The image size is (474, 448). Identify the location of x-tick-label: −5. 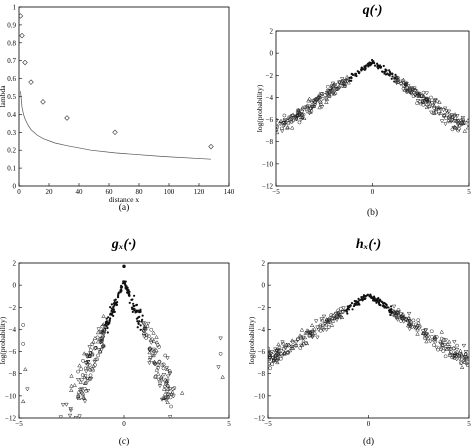
(276, 192).